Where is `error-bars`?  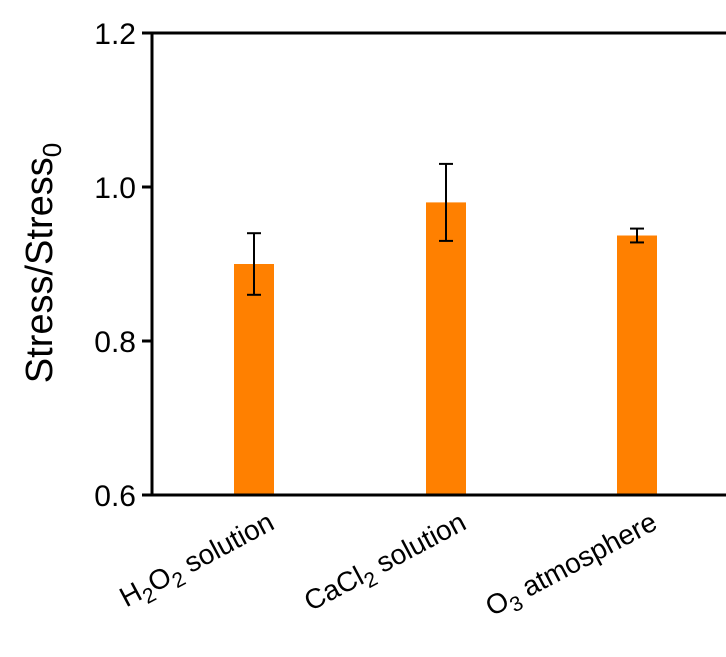
error-bars is located at coordinates (445, 229).